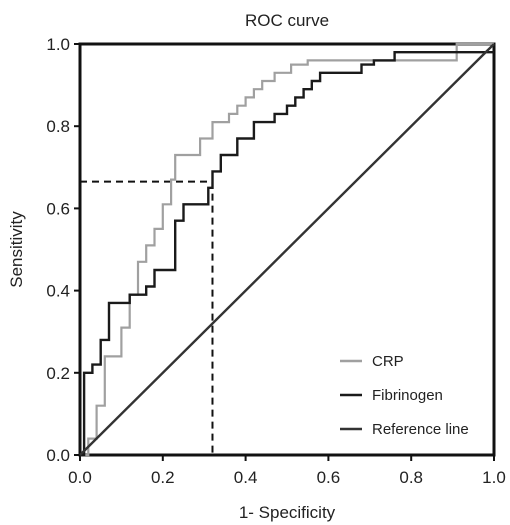  I want to click on legend: CRP Fibrinogen Reference line, so click(404, 395).